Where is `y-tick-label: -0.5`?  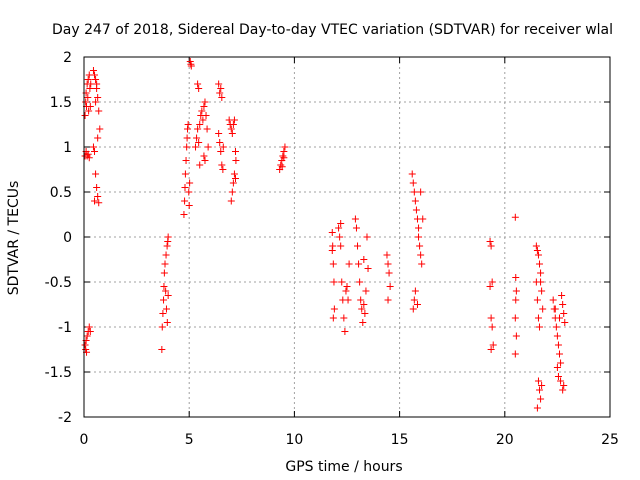
y-tick-label: -0.5 is located at coordinates (58, 283).